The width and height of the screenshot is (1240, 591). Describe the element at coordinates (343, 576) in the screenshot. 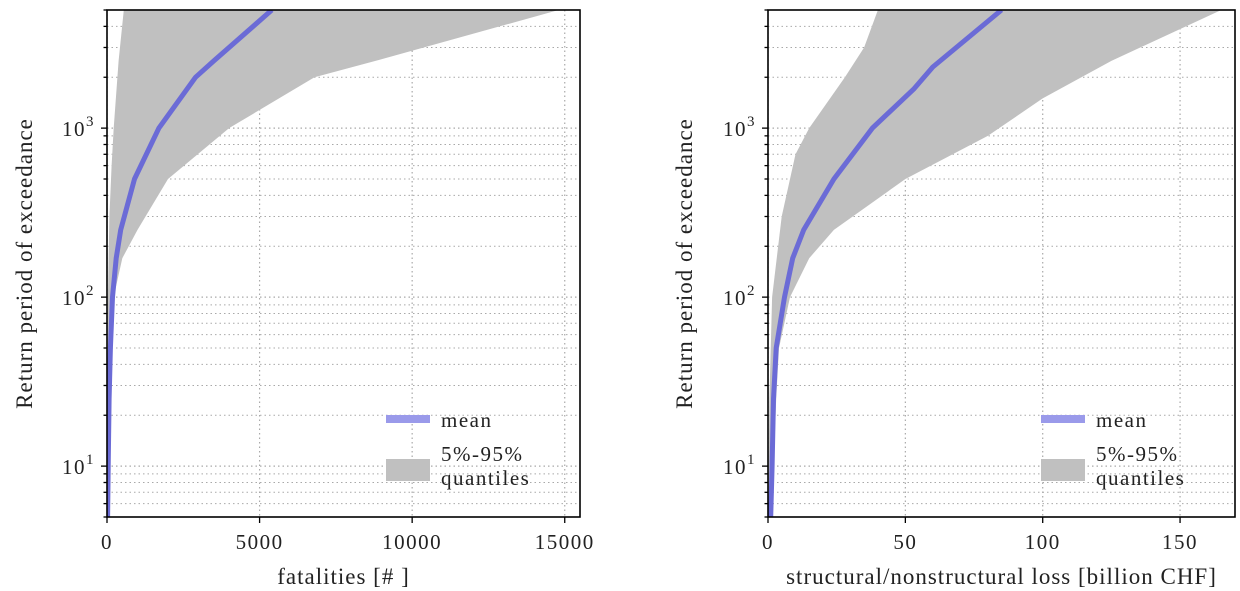

I see `x-axis-label: fatalities [# ]` at that location.